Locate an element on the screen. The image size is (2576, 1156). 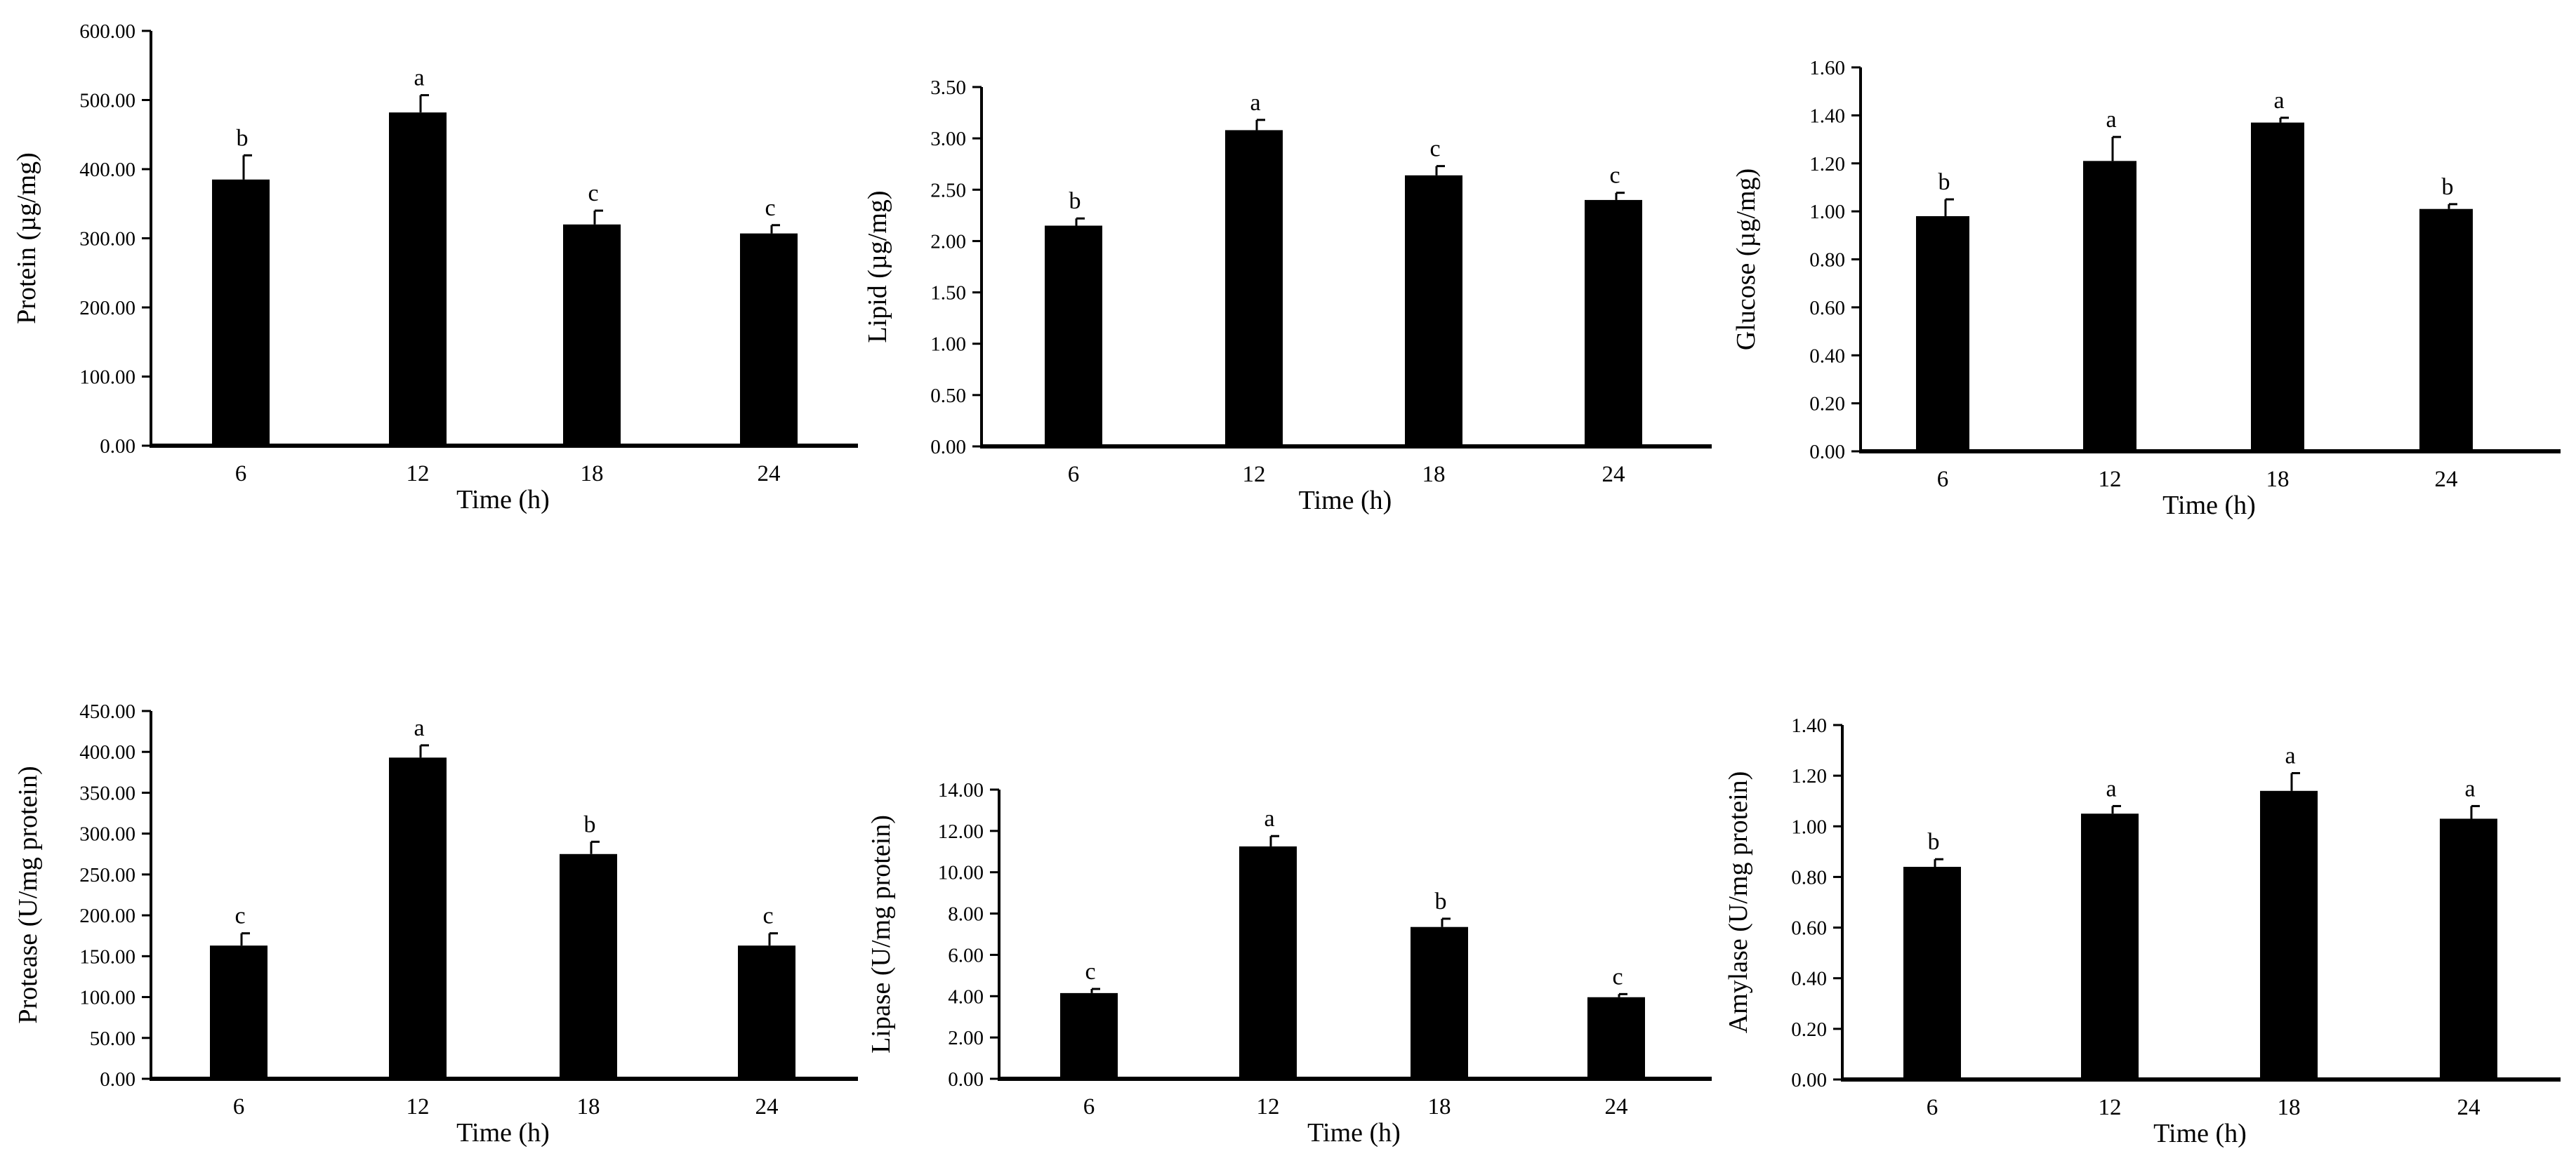
y-tick-label: 0.20 is located at coordinates (1809, 1029).